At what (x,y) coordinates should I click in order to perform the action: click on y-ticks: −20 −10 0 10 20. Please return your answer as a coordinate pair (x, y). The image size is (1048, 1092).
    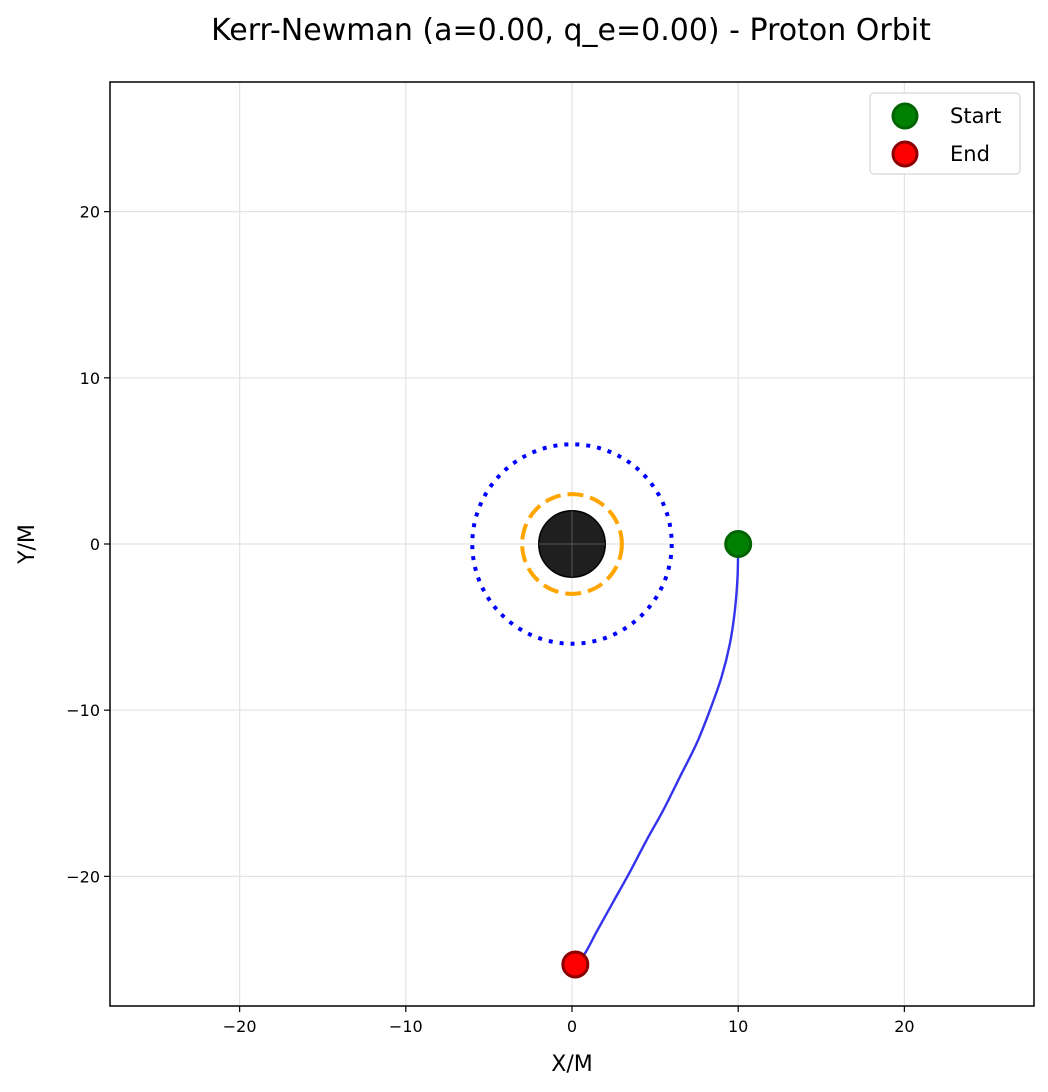
    Looking at the image, I should click on (88, 544).